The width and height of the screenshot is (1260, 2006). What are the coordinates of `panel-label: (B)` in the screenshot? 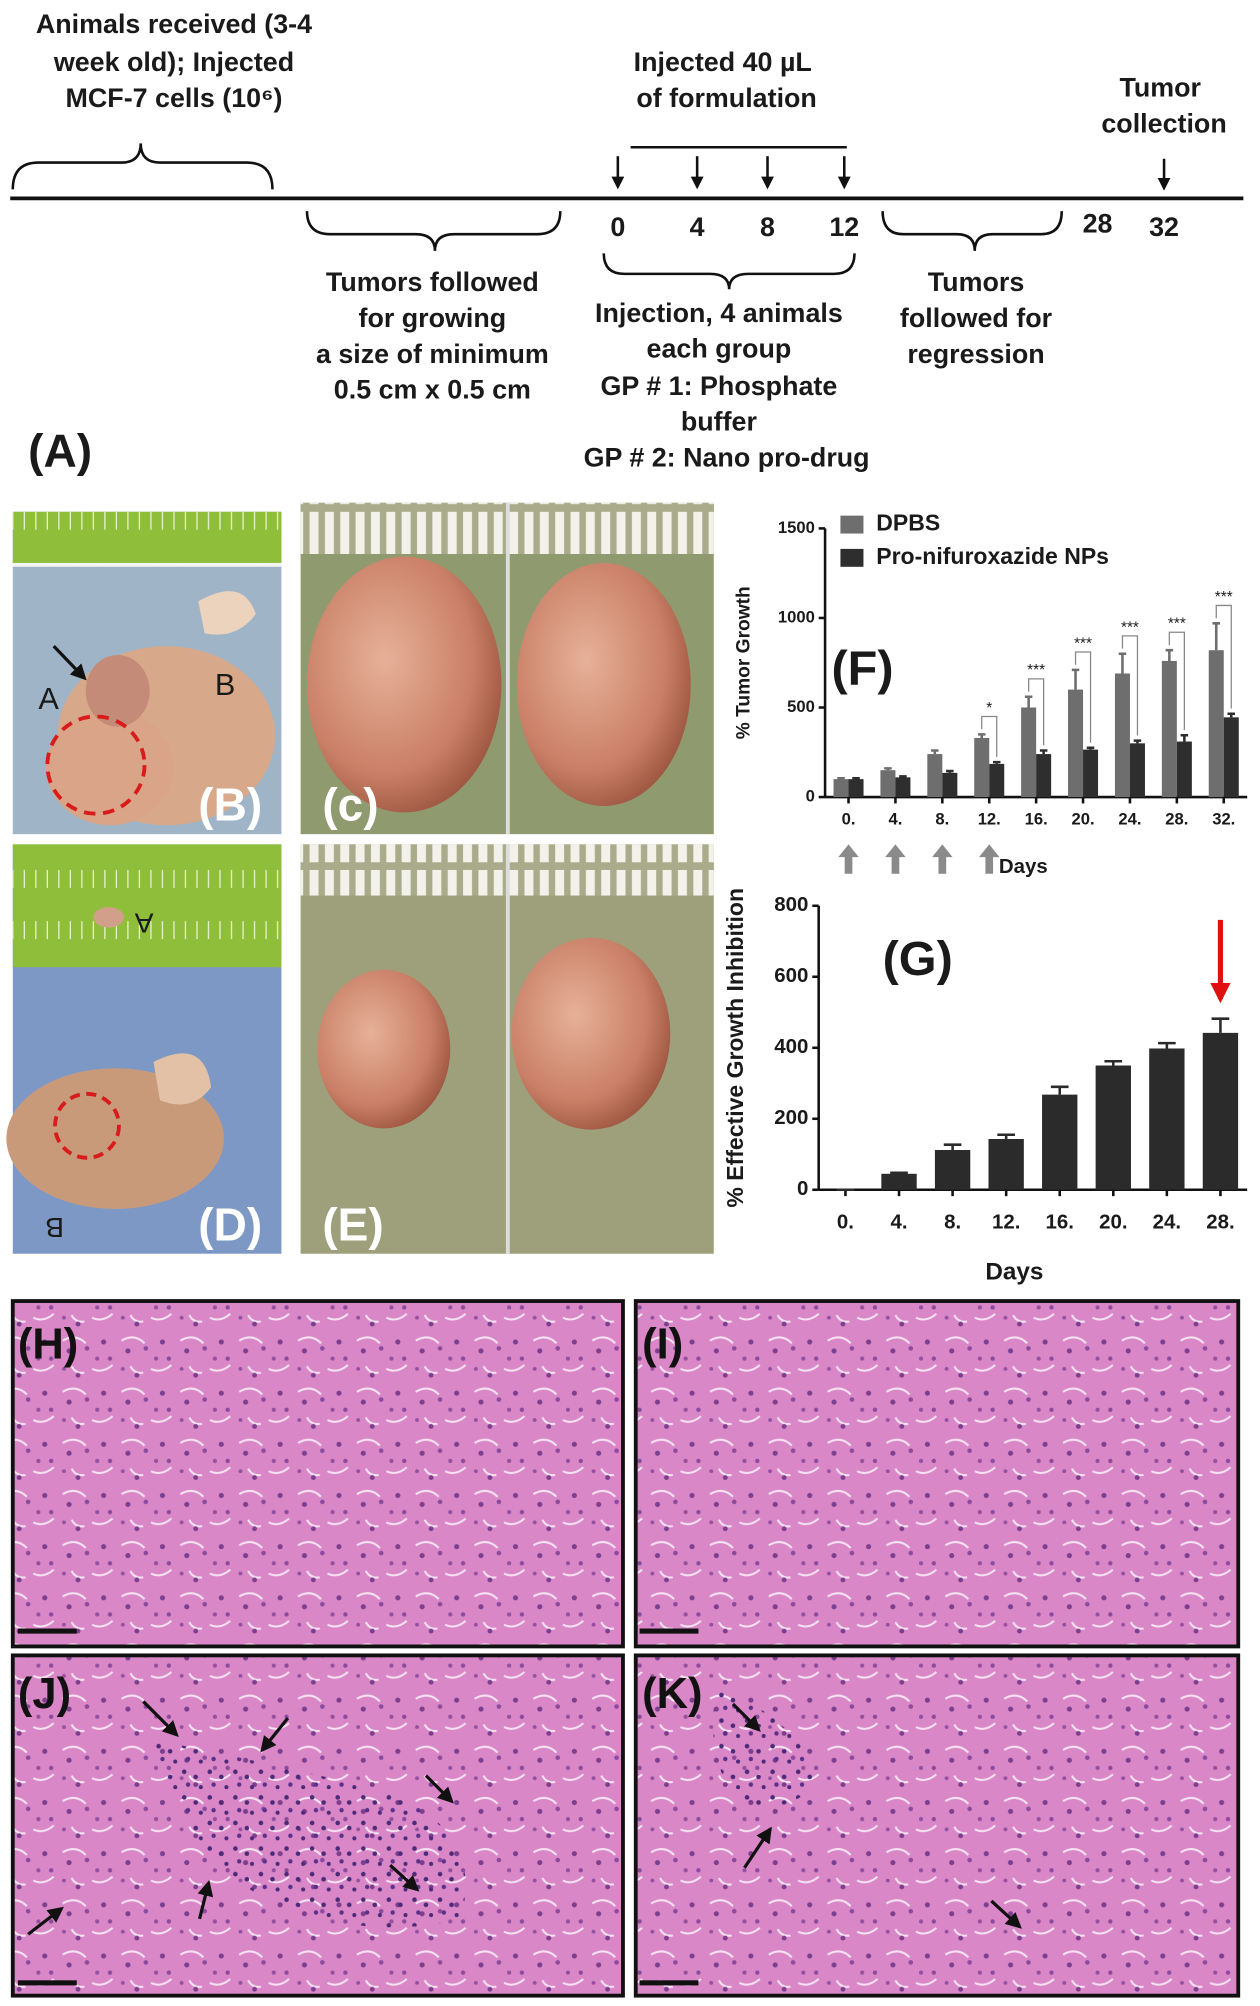 It's located at (230, 805).